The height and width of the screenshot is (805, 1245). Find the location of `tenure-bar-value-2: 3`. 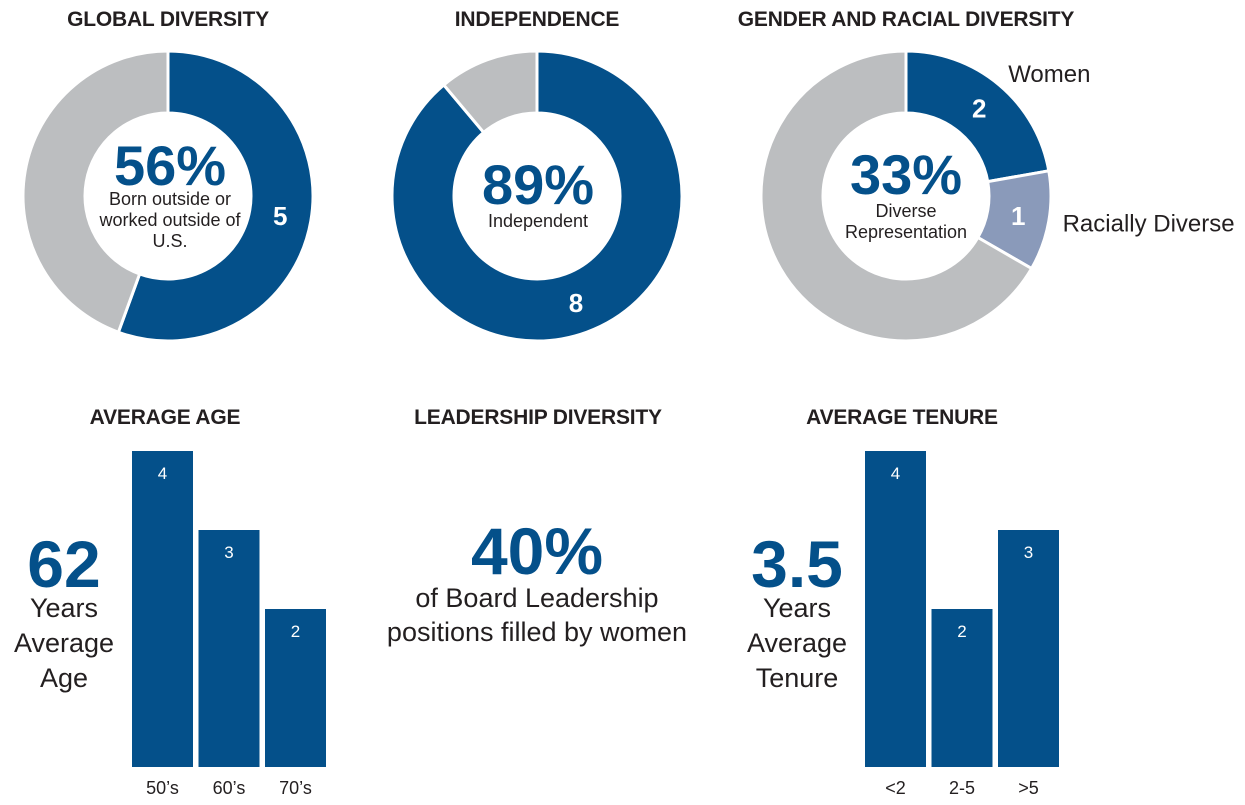

tenure-bar-value-2: 3 is located at coordinates (1028, 552).